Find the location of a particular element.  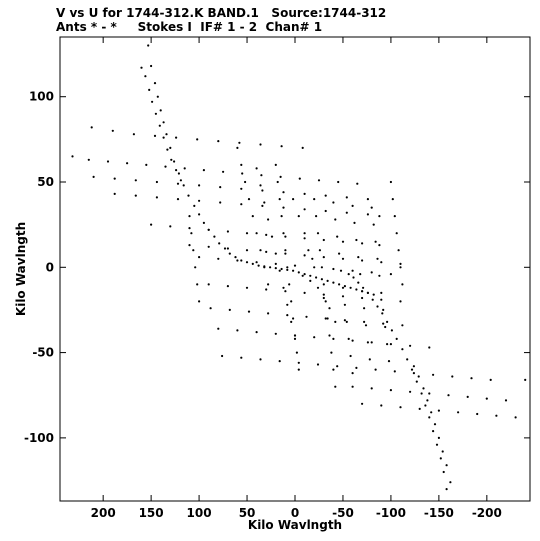

x-tick-label: -50 is located at coordinates (343, 513).